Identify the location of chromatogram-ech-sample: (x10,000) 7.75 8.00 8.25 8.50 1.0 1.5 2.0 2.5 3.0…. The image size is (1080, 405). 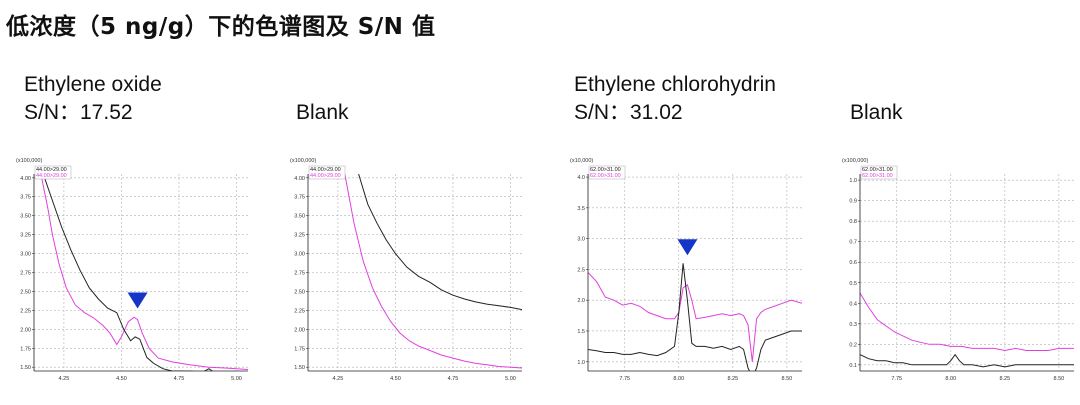
(682, 269).